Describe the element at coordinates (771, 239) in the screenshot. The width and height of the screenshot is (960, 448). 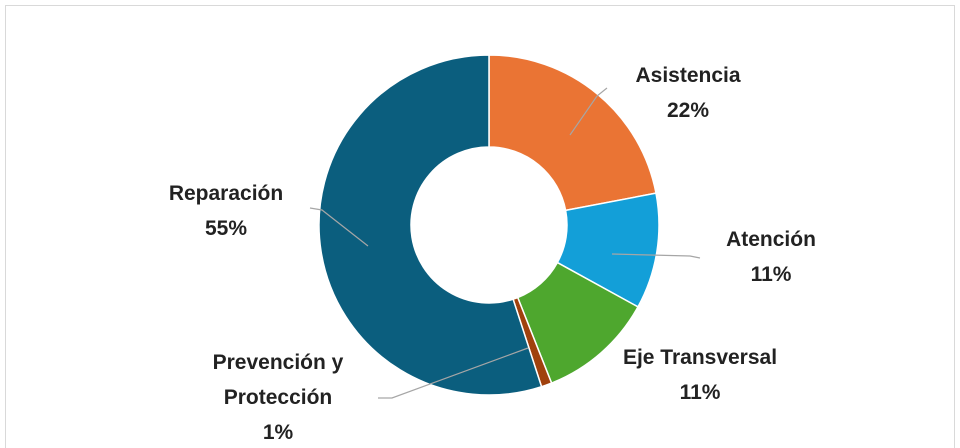
I see `label-name: Atención` at that location.